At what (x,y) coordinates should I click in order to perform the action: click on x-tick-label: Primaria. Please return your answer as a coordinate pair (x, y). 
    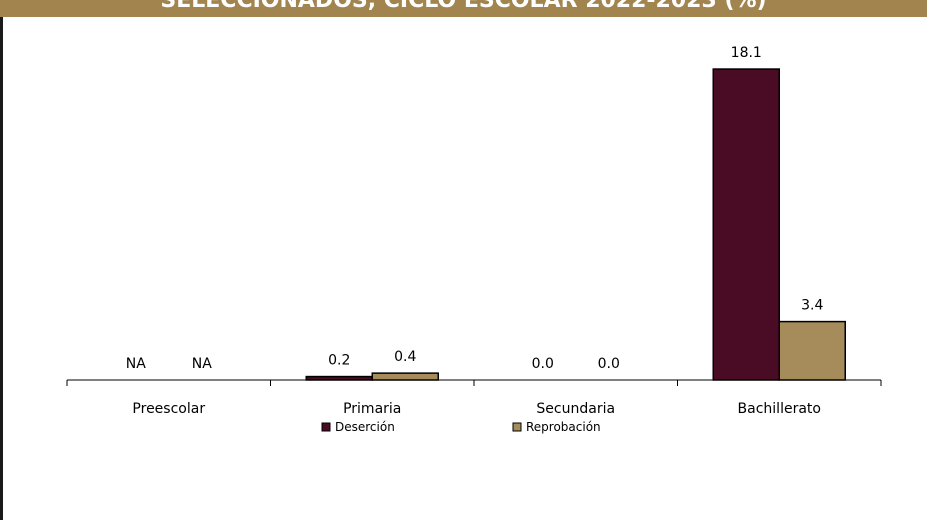
    Looking at the image, I should click on (372, 409).